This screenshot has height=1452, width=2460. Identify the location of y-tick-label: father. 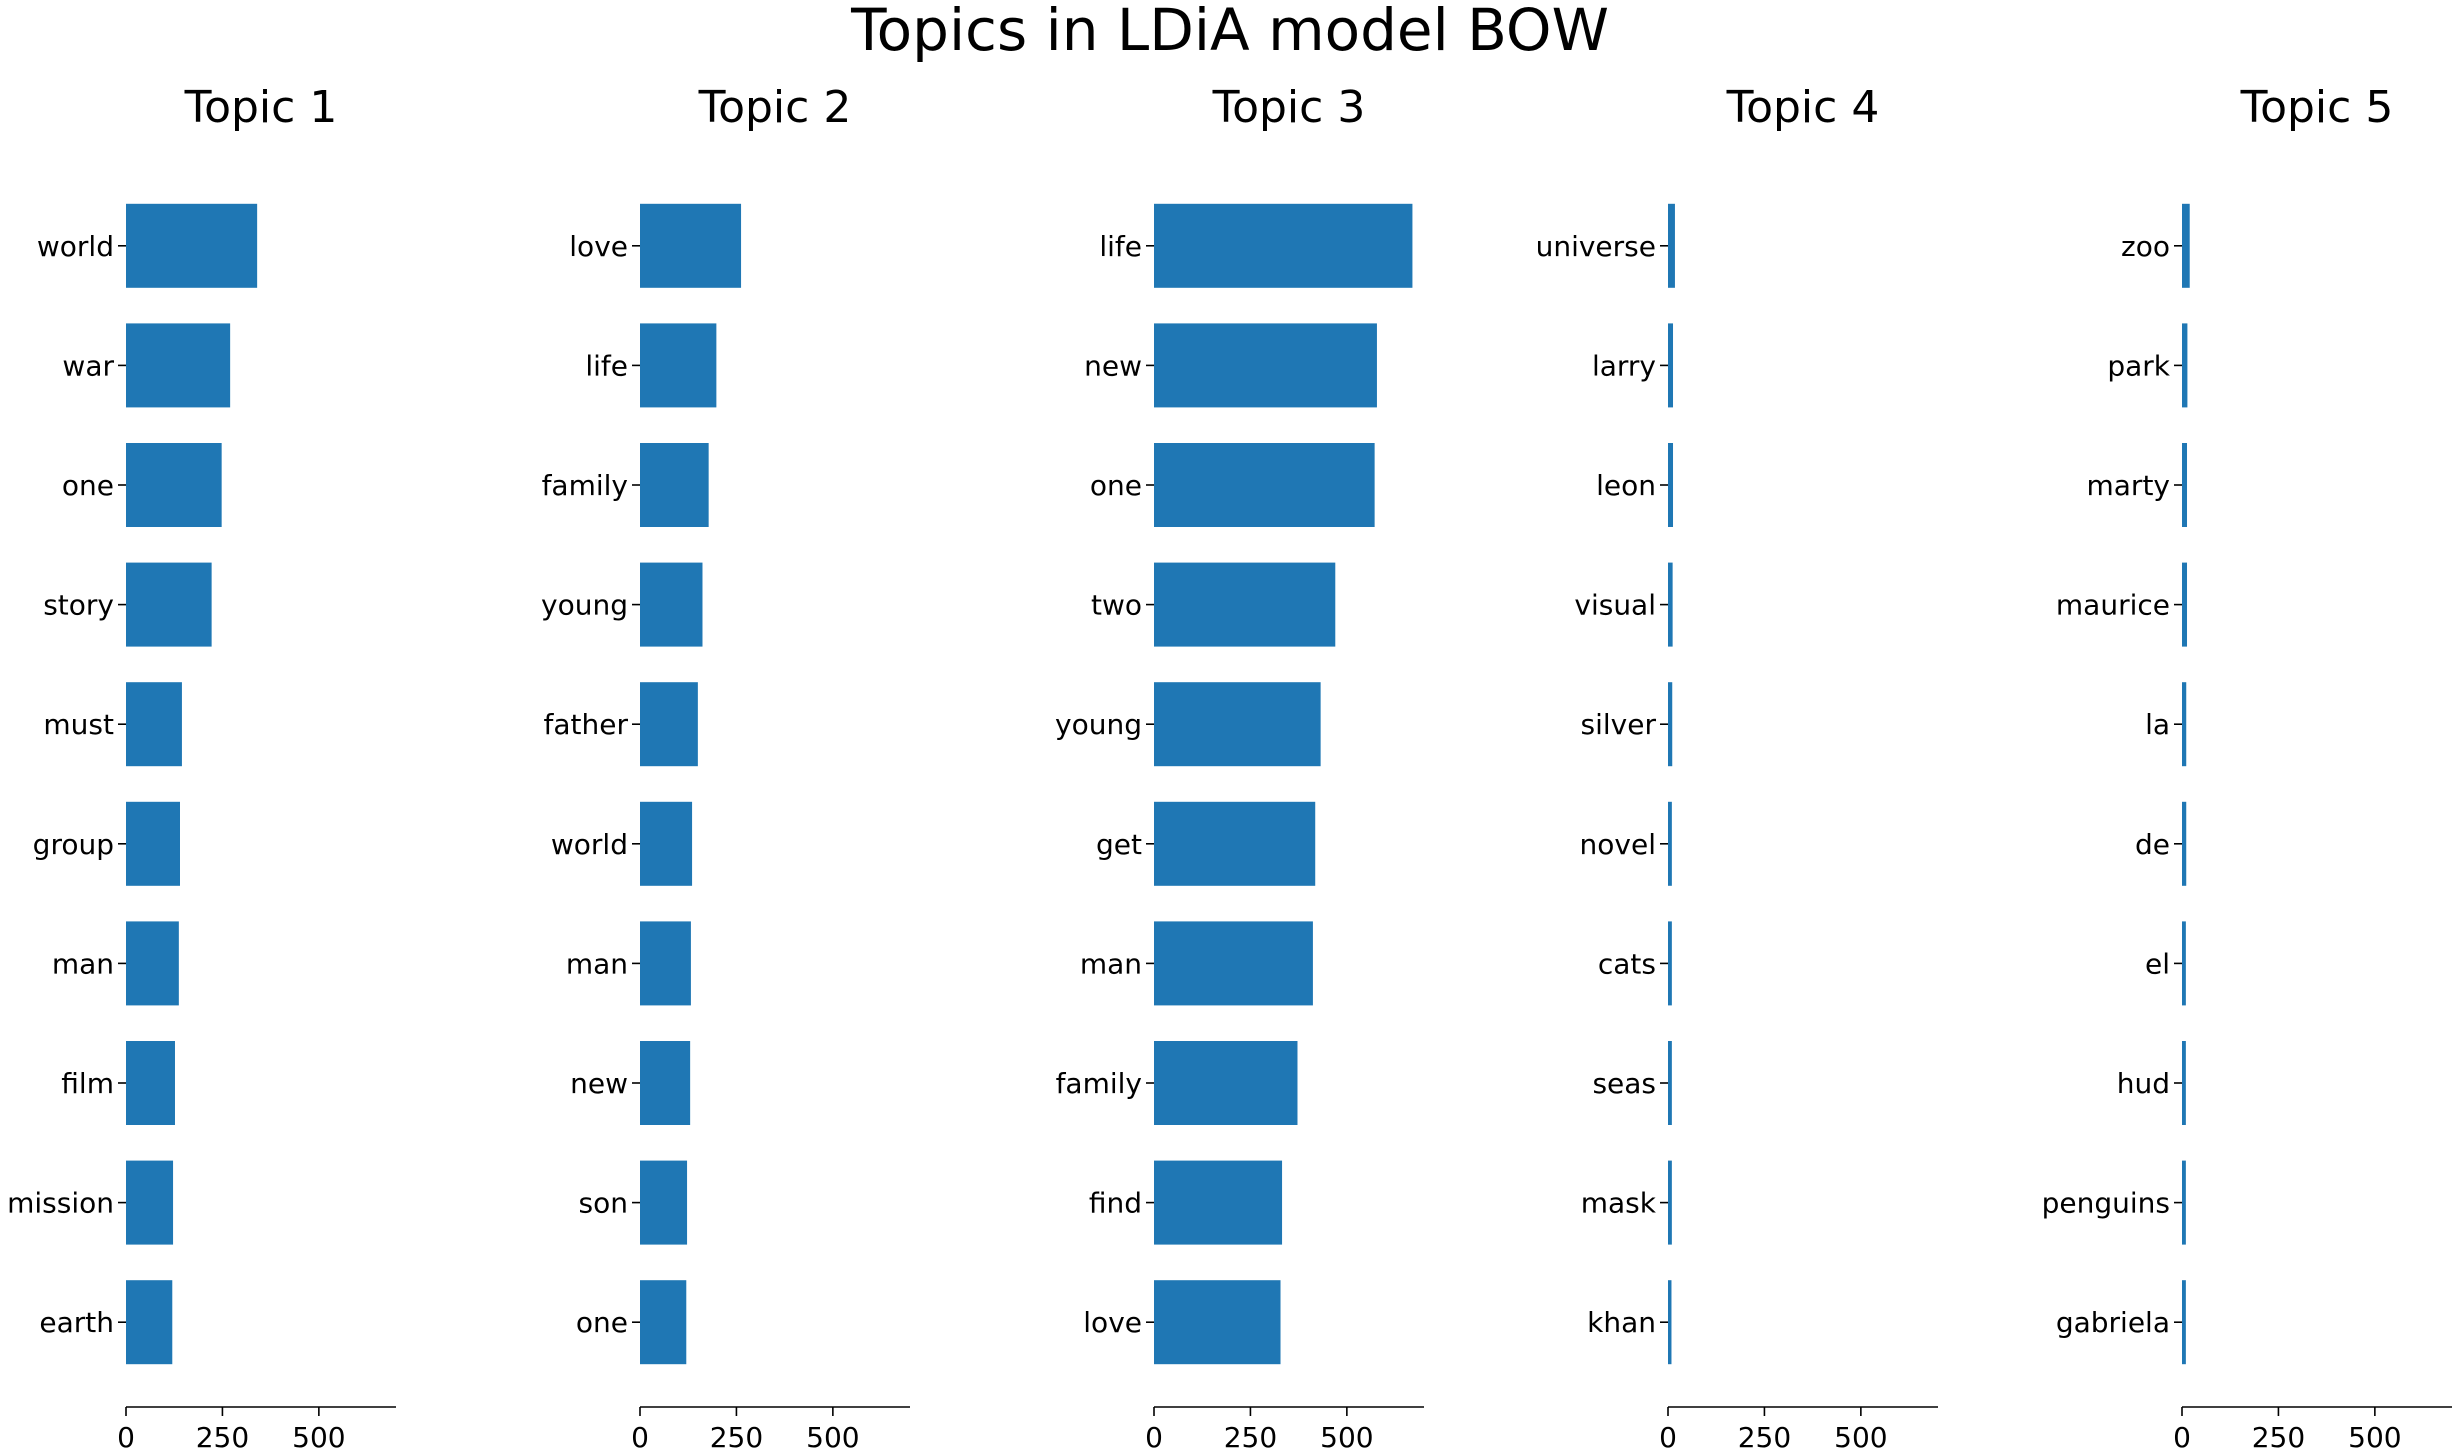
(586, 724).